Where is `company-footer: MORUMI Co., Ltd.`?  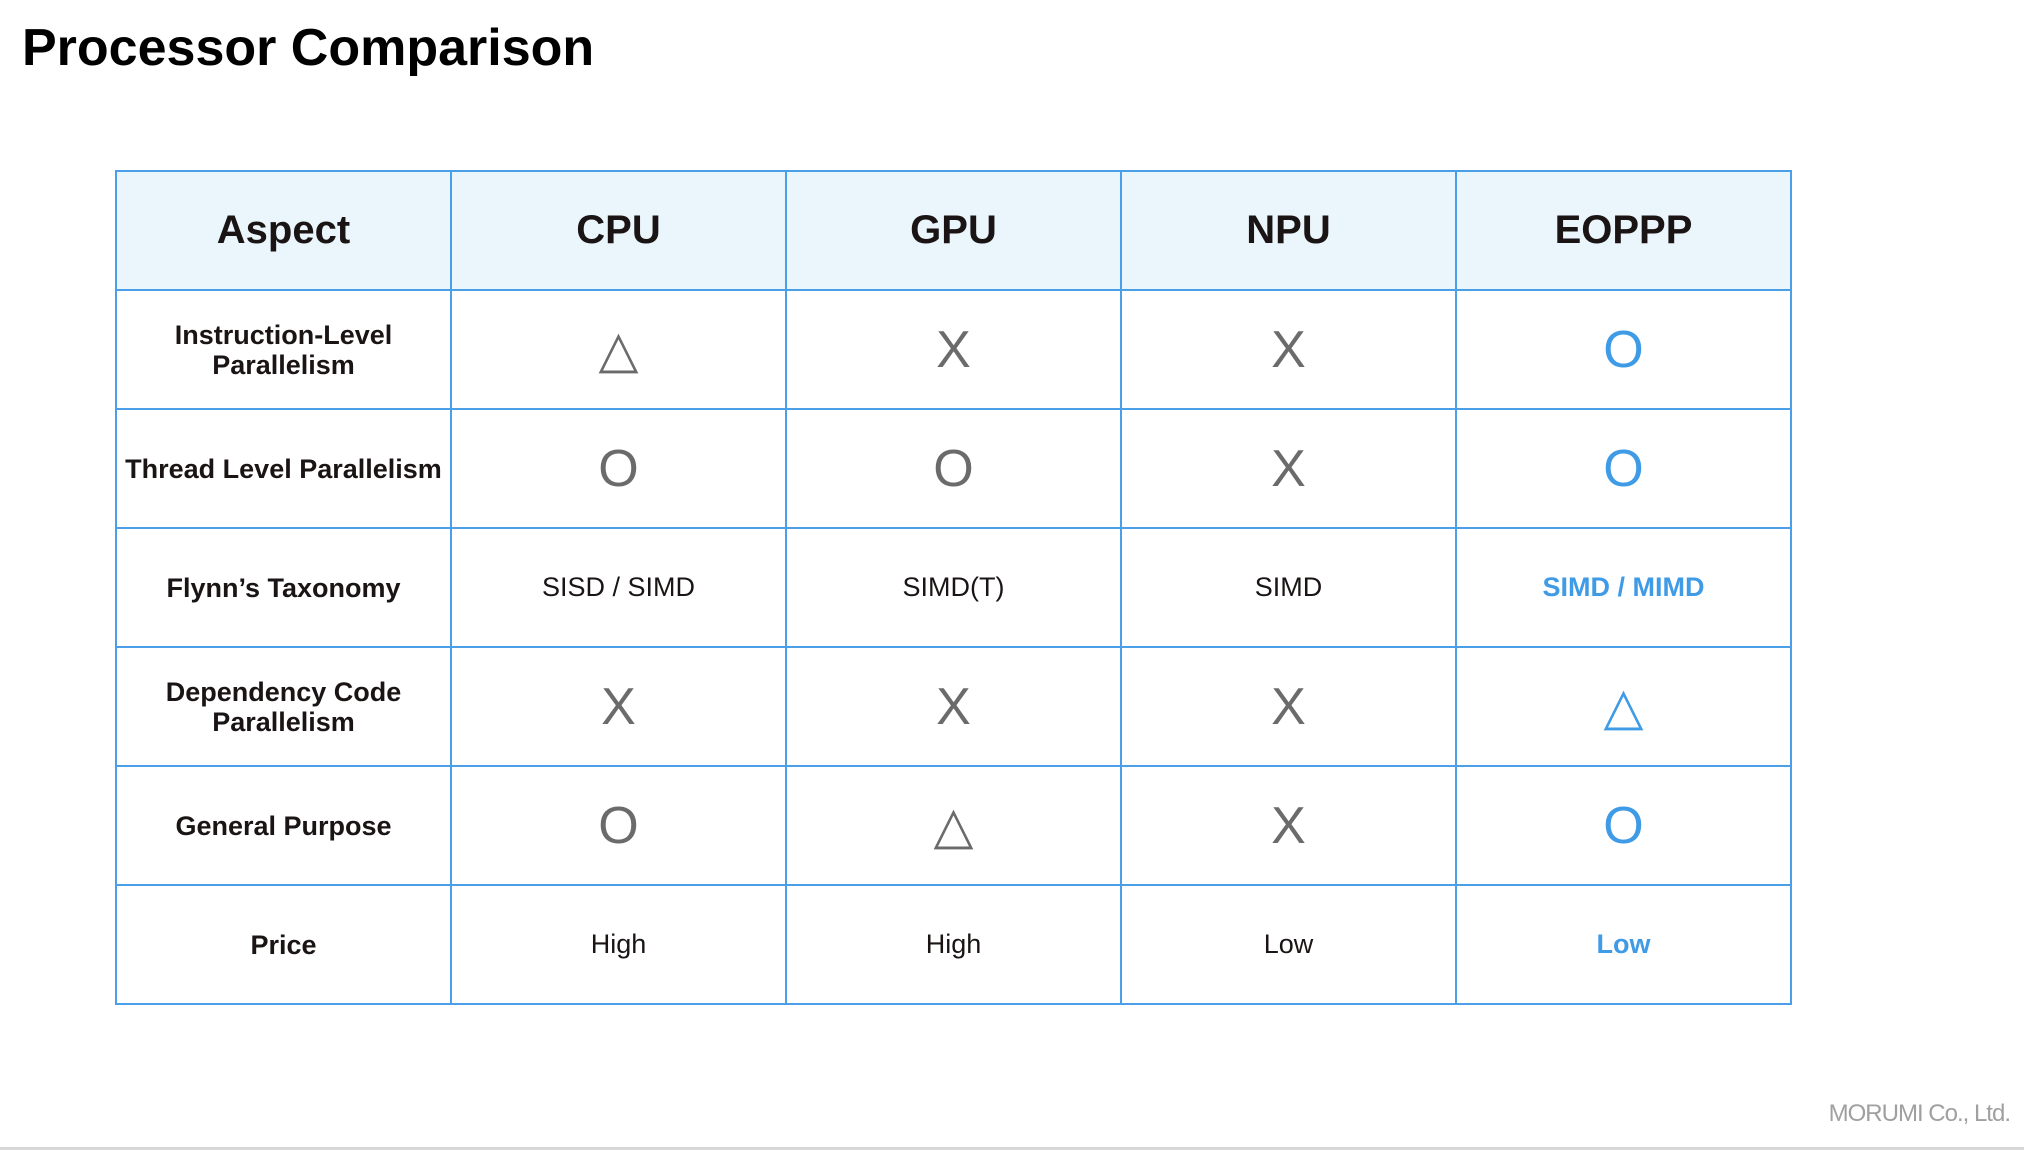
company-footer: MORUMI Co., Ltd. is located at coordinates (1919, 1113).